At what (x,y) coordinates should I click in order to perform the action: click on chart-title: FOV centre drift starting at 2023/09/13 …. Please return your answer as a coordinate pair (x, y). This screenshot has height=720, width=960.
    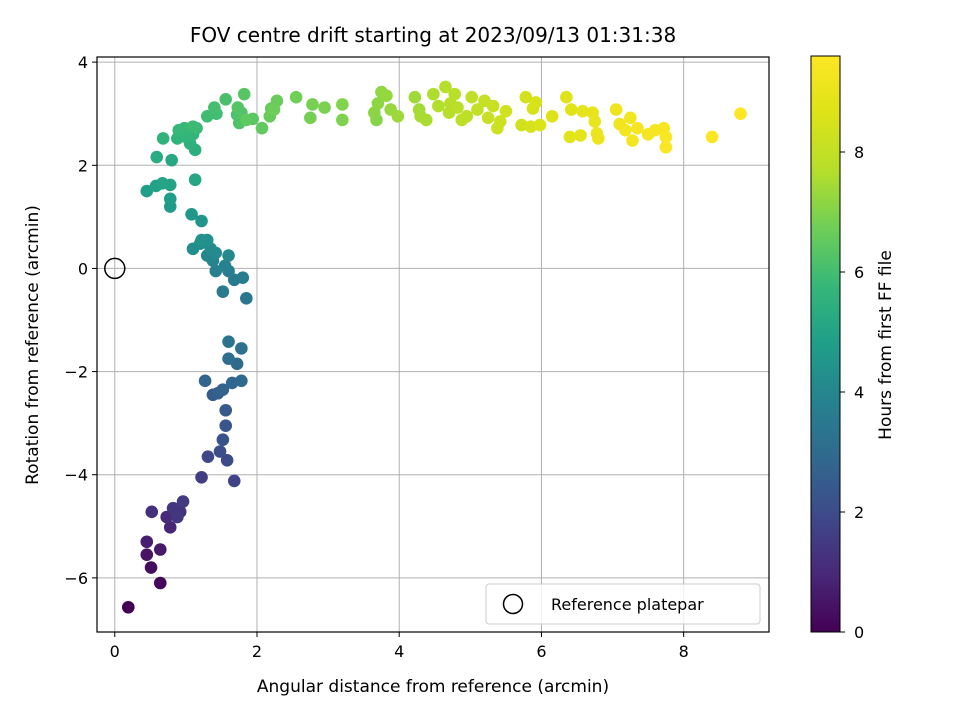
    Looking at the image, I should click on (433, 35).